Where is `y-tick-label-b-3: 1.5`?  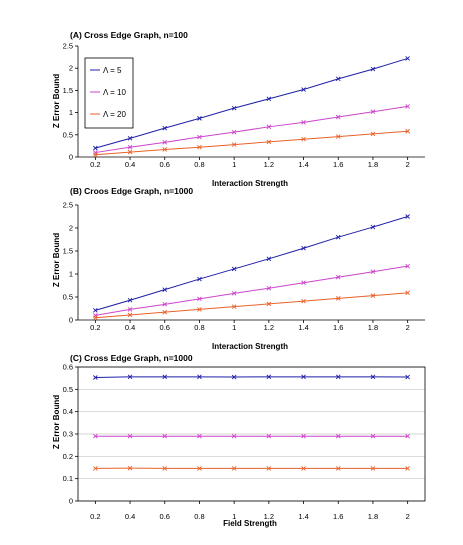
y-tick-label-b-3: 1.5 is located at coordinates (68, 251).